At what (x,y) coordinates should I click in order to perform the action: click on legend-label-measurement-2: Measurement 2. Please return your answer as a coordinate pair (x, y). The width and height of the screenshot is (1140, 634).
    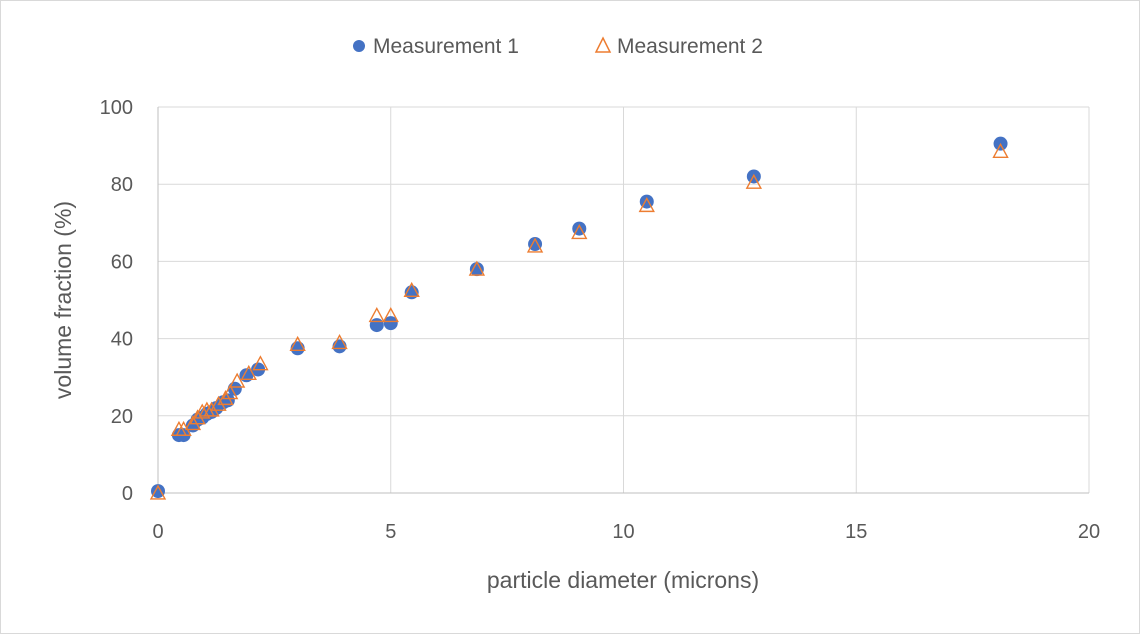
    Looking at the image, I should click on (690, 46).